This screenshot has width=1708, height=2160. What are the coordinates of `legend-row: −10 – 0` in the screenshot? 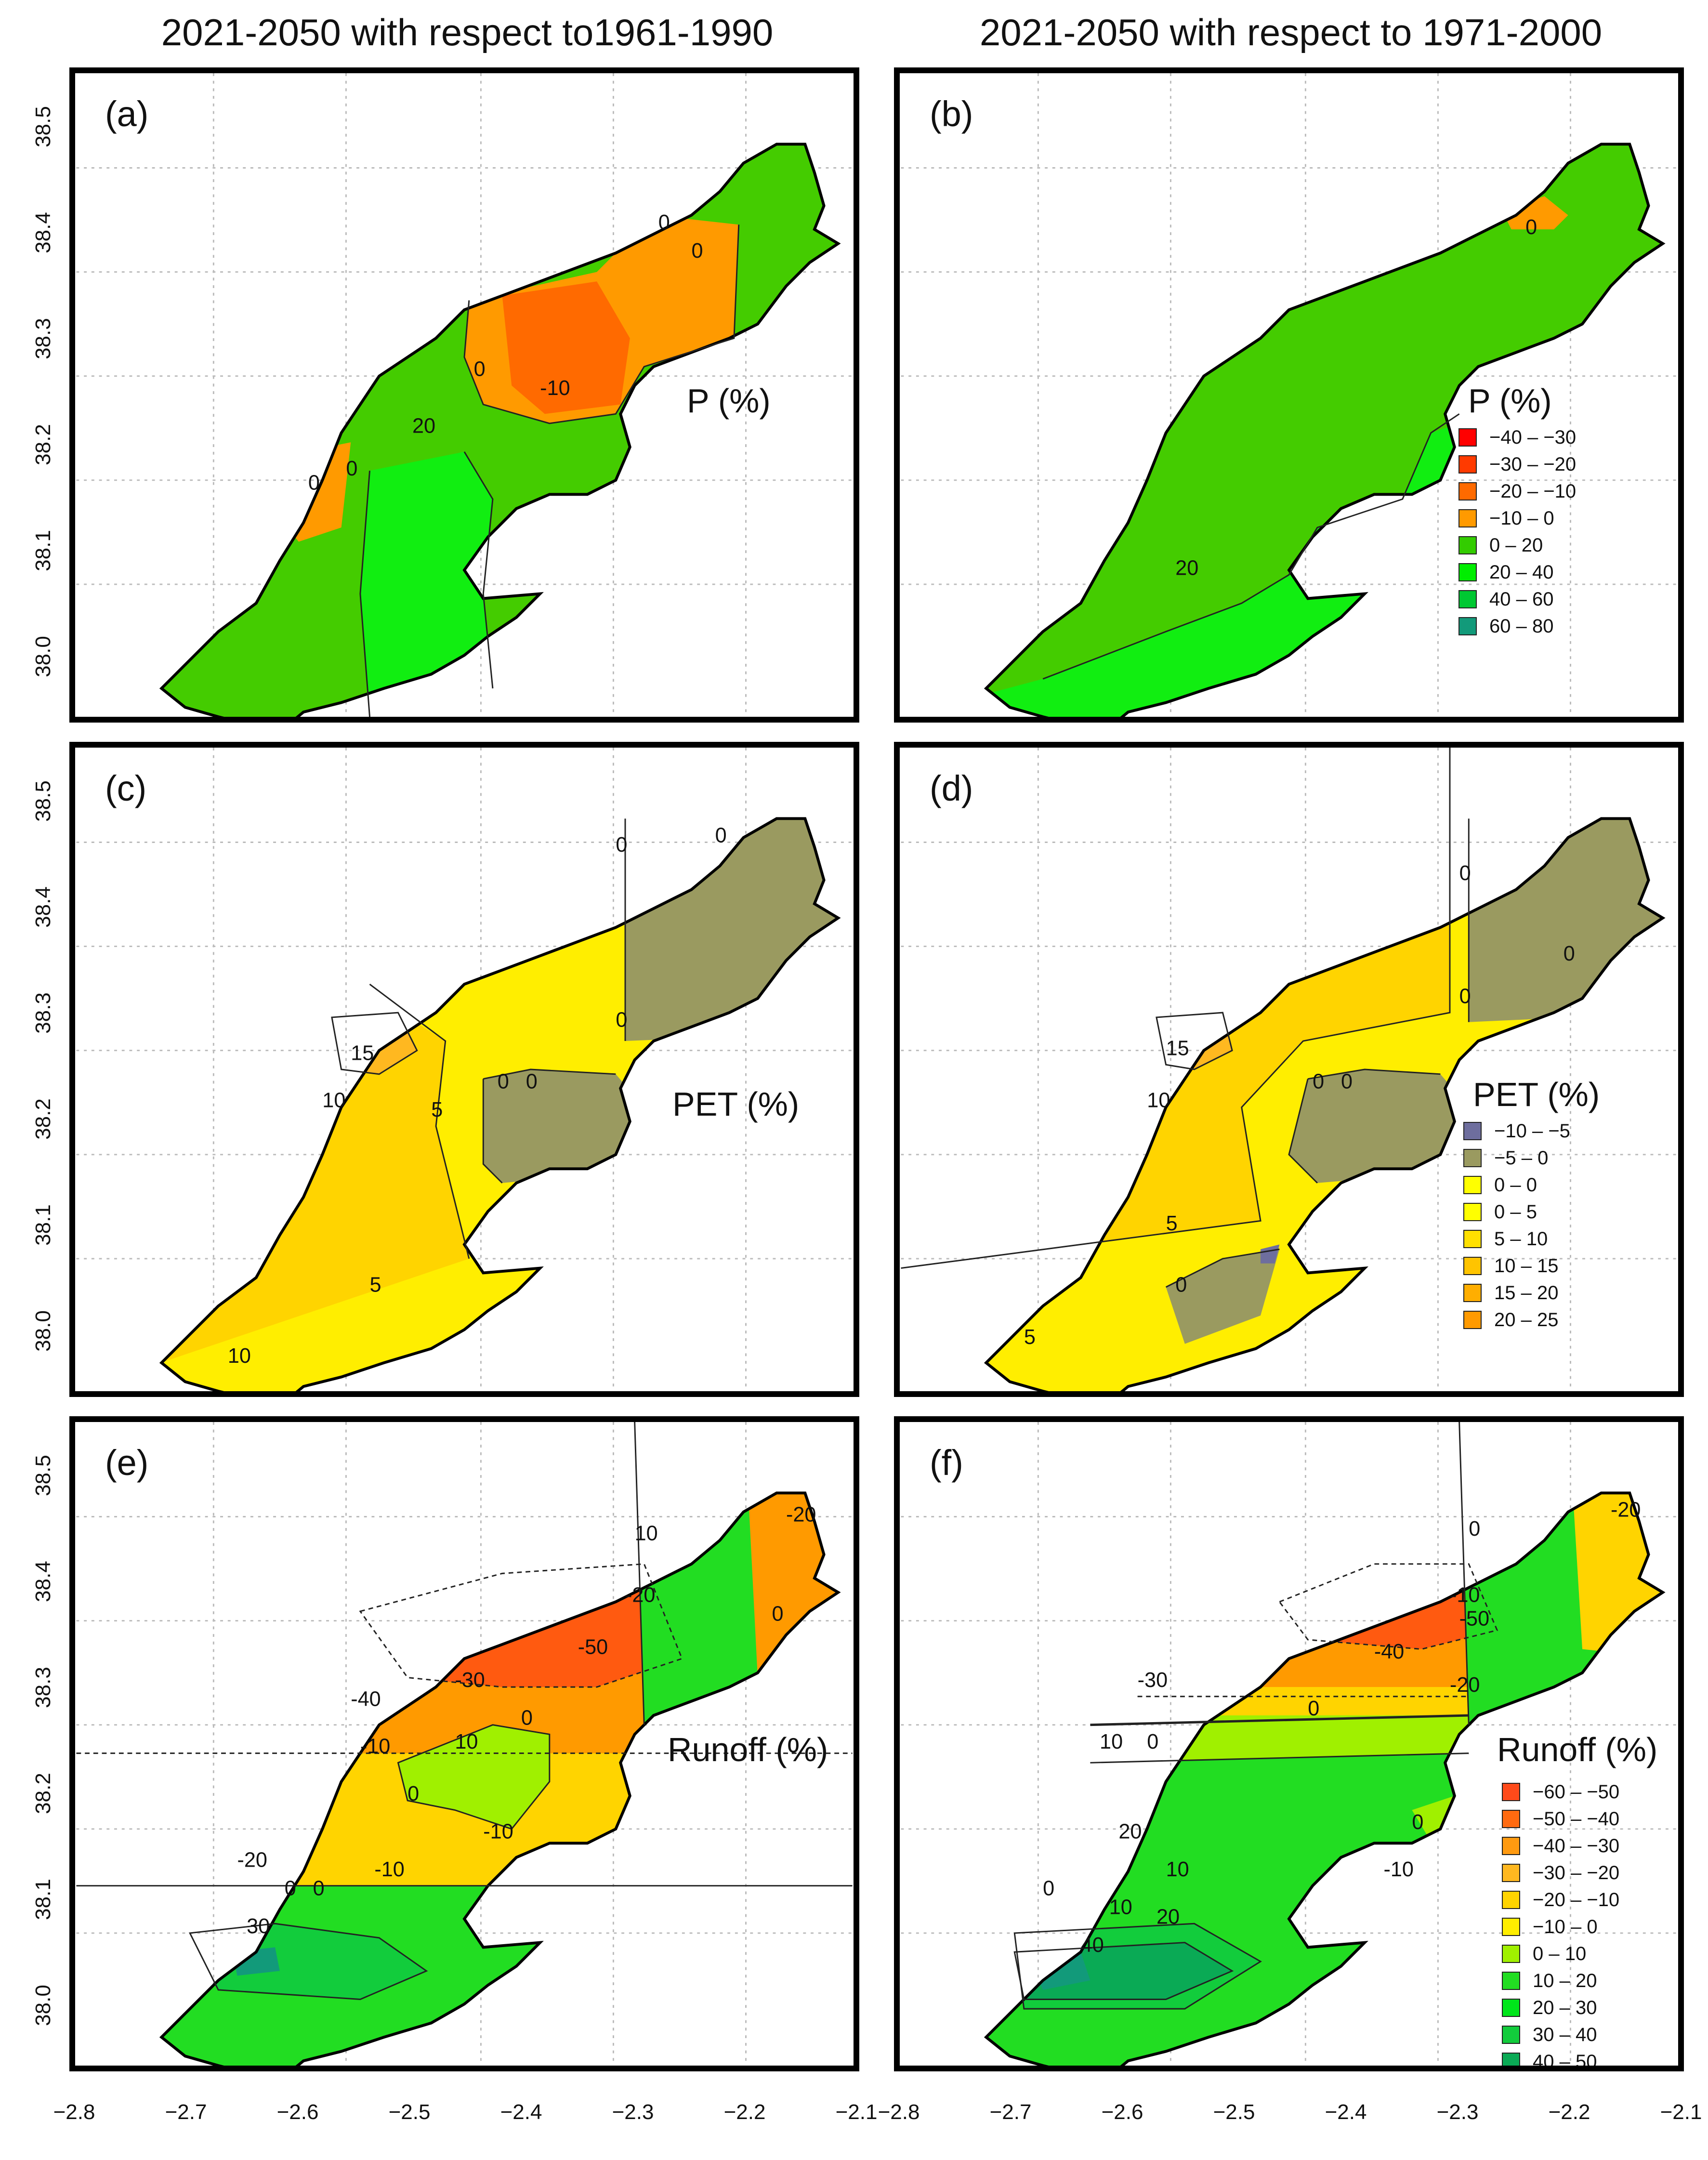 It's located at (1517, 518).